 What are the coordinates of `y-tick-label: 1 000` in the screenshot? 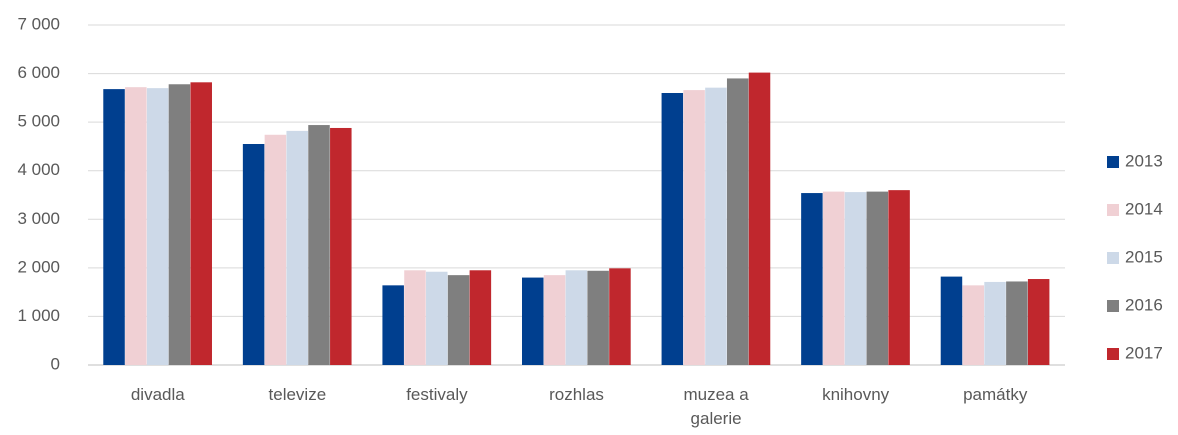 It's located at (38, 315).